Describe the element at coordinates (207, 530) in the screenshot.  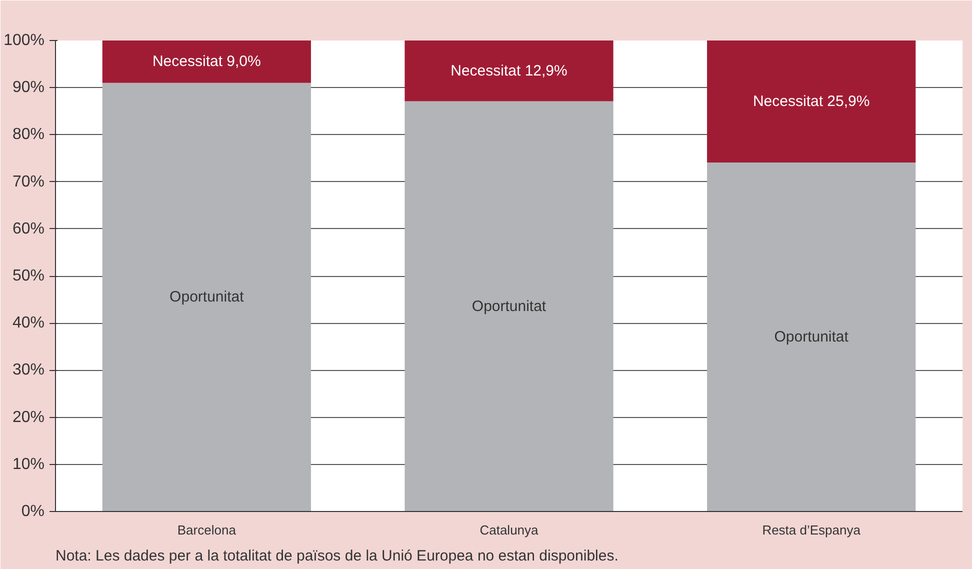
I see `x-tick-label: Barcelona` at that location.